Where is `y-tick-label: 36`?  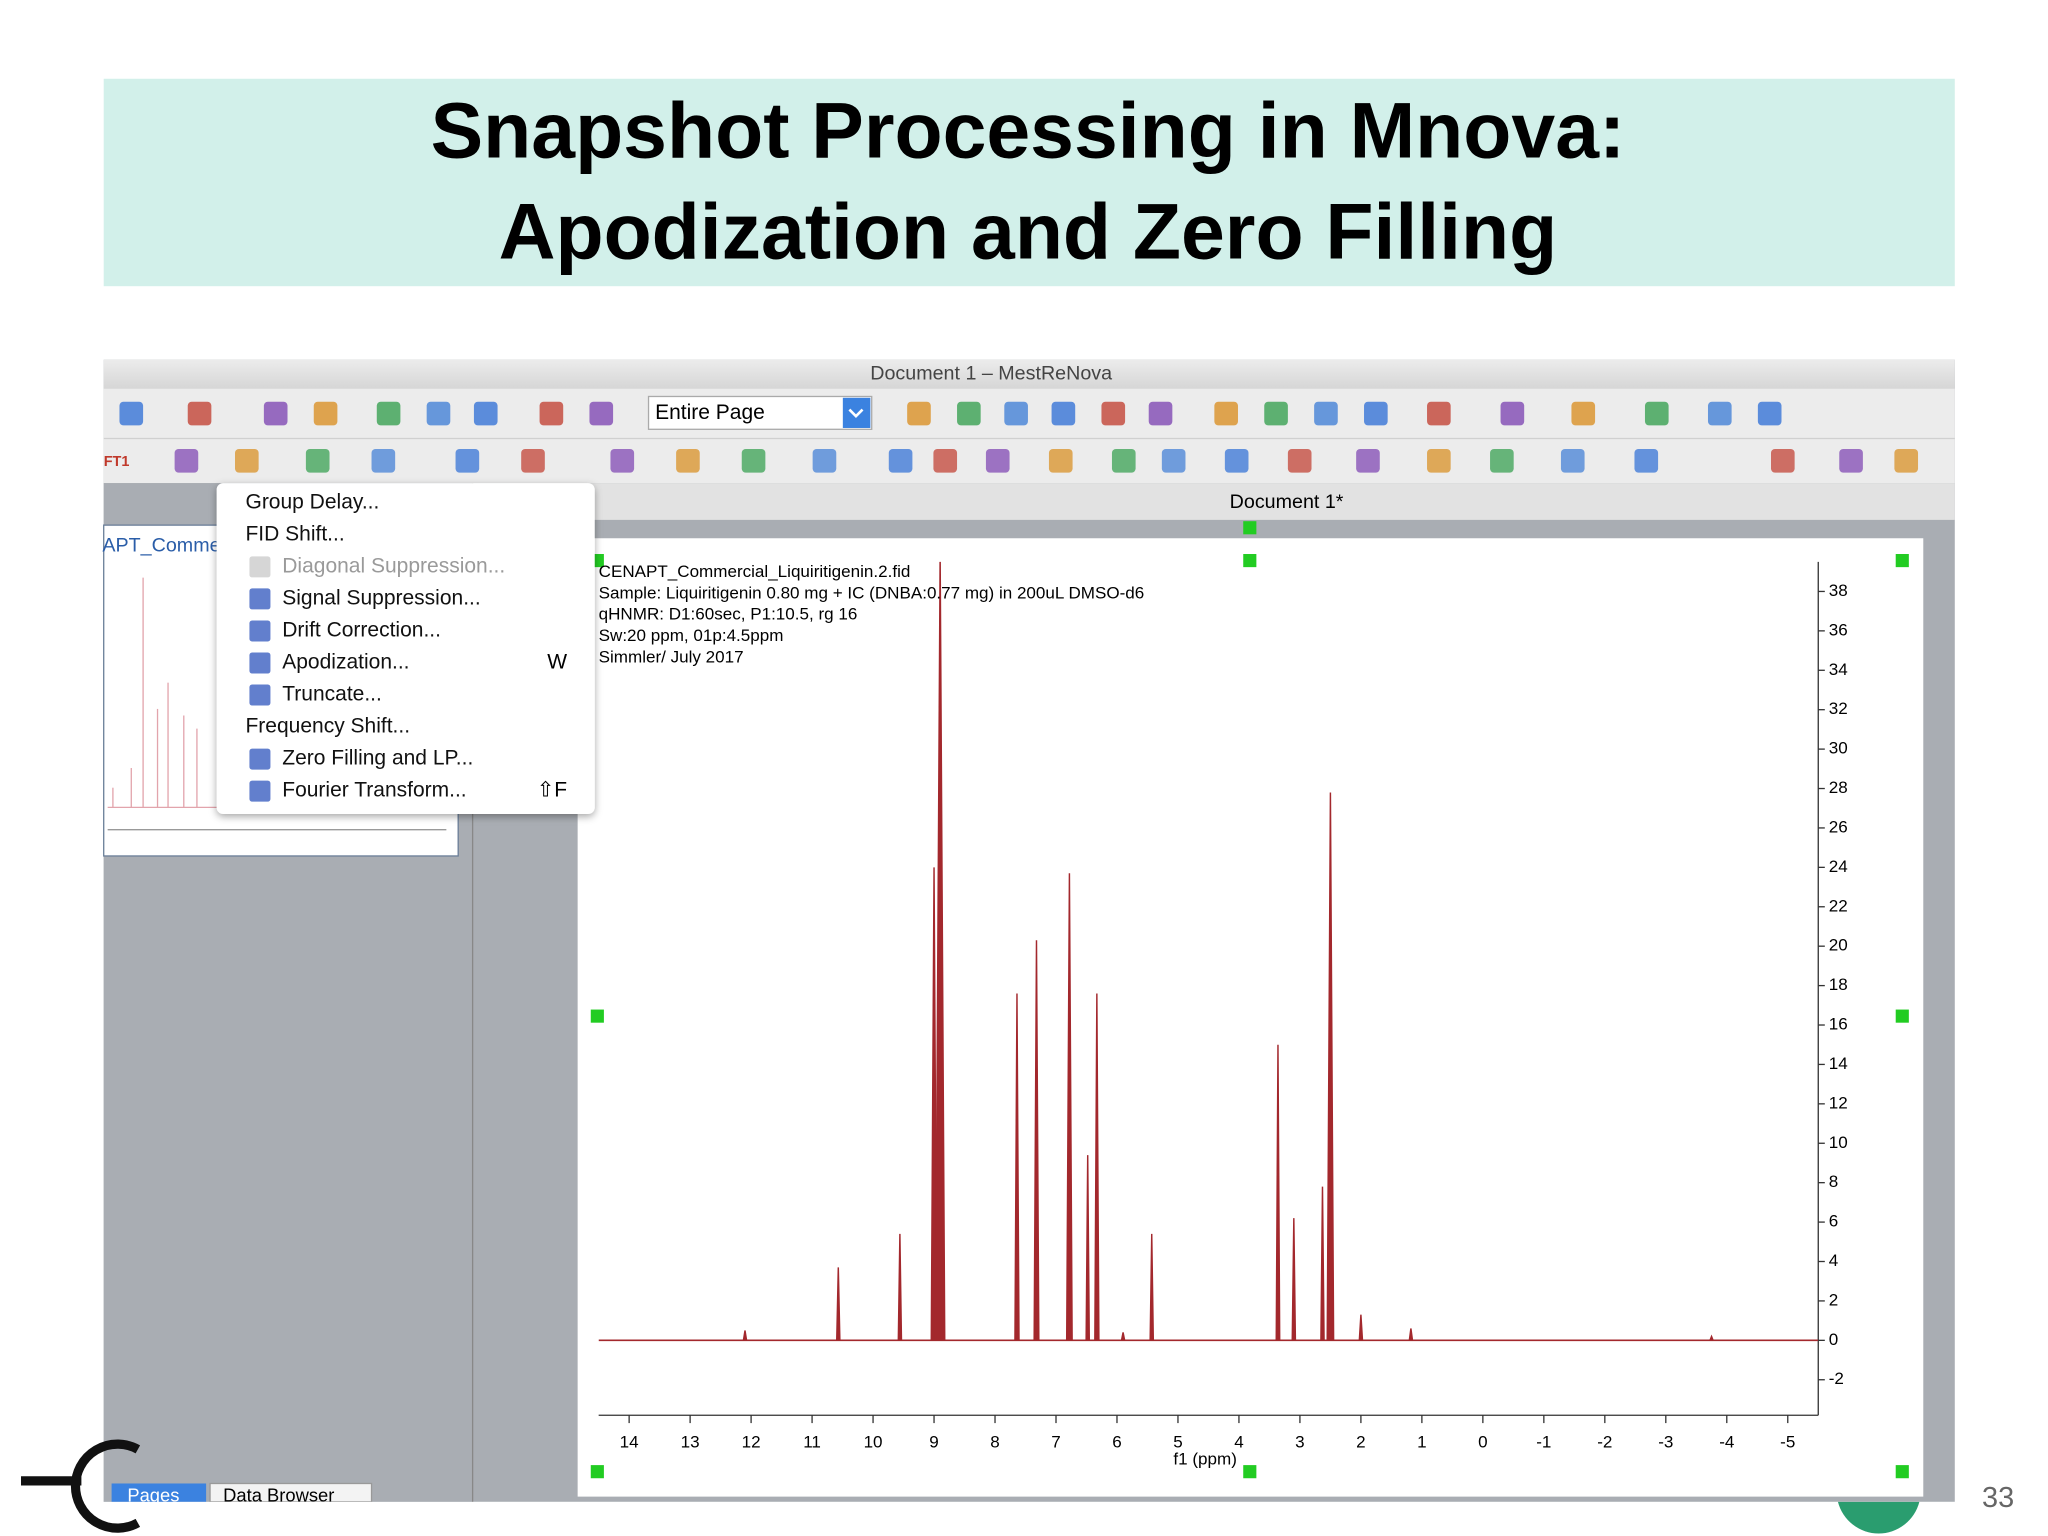 y-tick-label: 36 is located at coordinates (1838, 629).